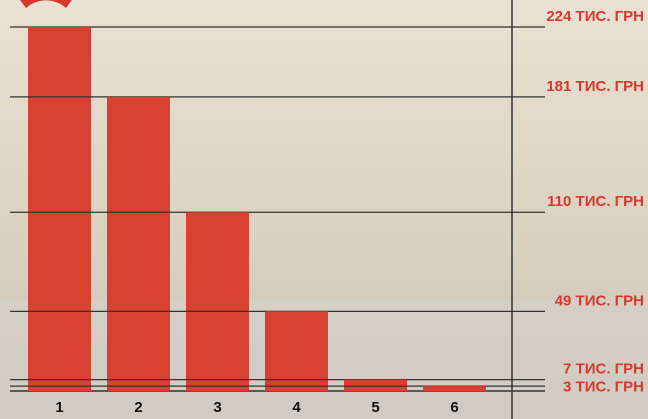 This screenshot has height=419, width=648. I want to click on x-tick-label: 1, so click(59, 407).